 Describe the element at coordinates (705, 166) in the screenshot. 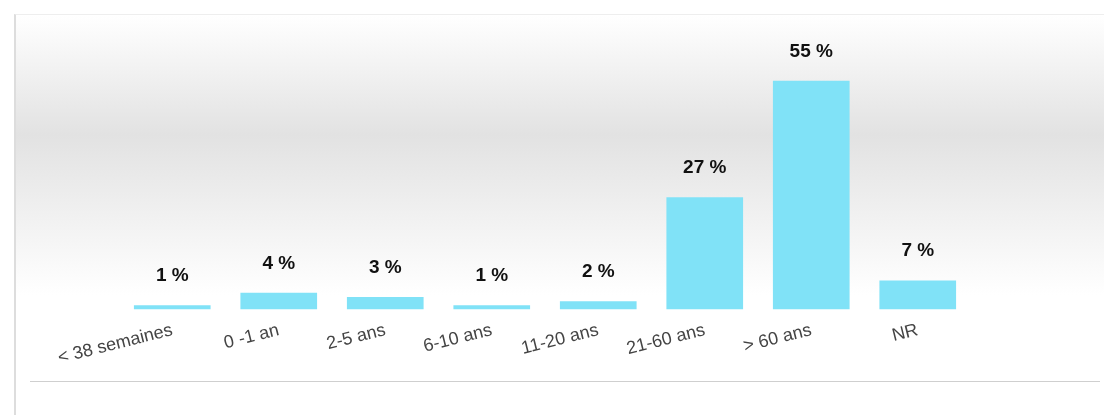

I see `data-label: 27 %` at that location.